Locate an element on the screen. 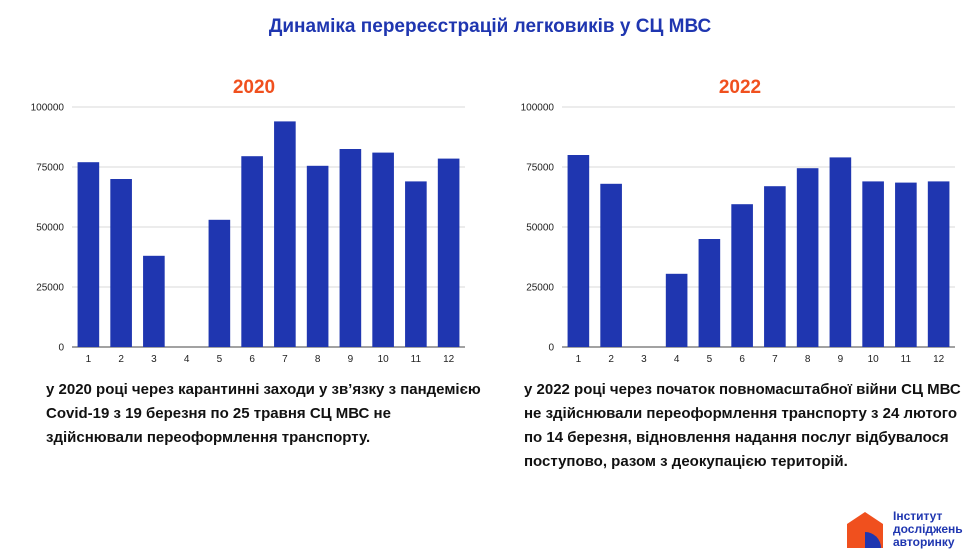  chart-title-2020: 2020 is located at coordinates (254, 87).